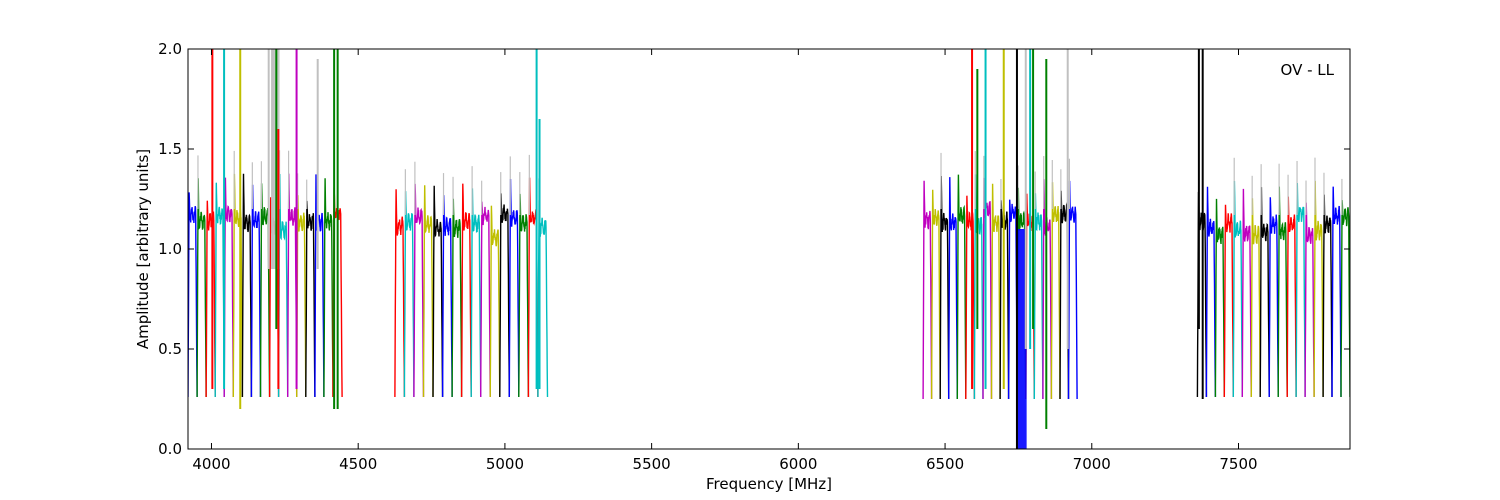  What do you see at coordinates (1092, 464) in the screenshot?
I see `x-tick-label: 7000` at bounding box center [1092, 464].